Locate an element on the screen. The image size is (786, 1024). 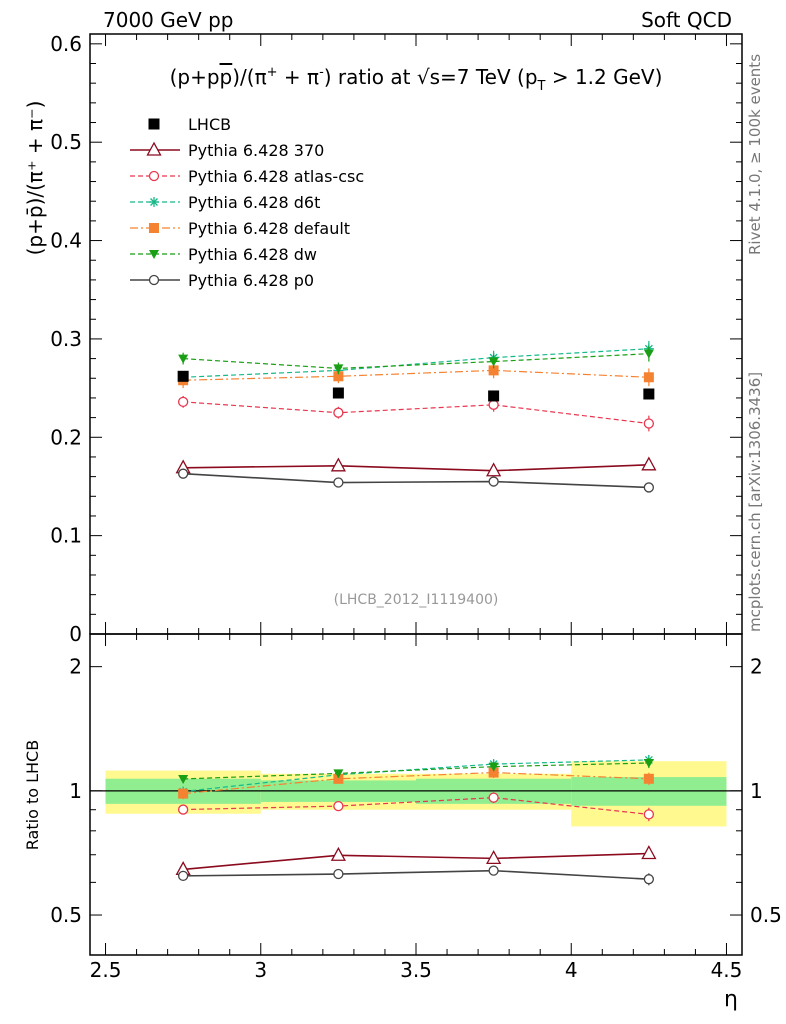
ratio-y-tick-label: 0.5 is located at coordinates (66, 915).